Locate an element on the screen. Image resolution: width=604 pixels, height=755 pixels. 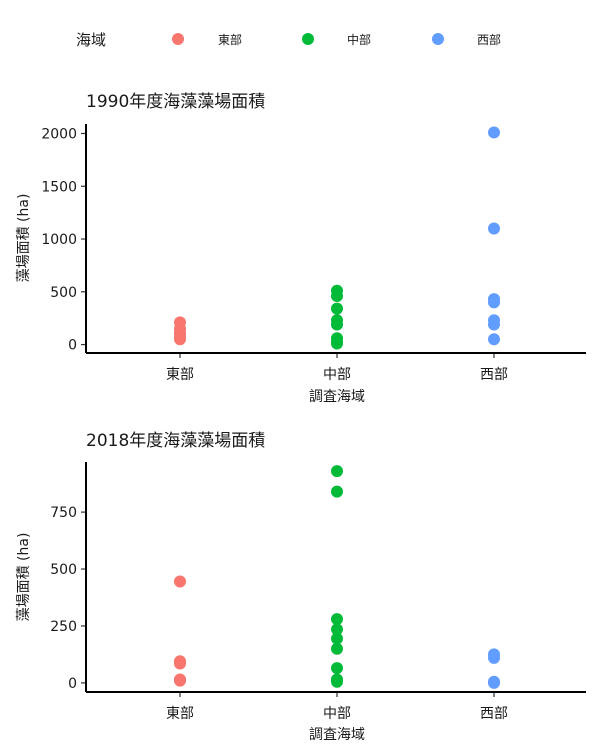
x-axis-title-2018: 調査海域 is located at coordinates (337, 735).